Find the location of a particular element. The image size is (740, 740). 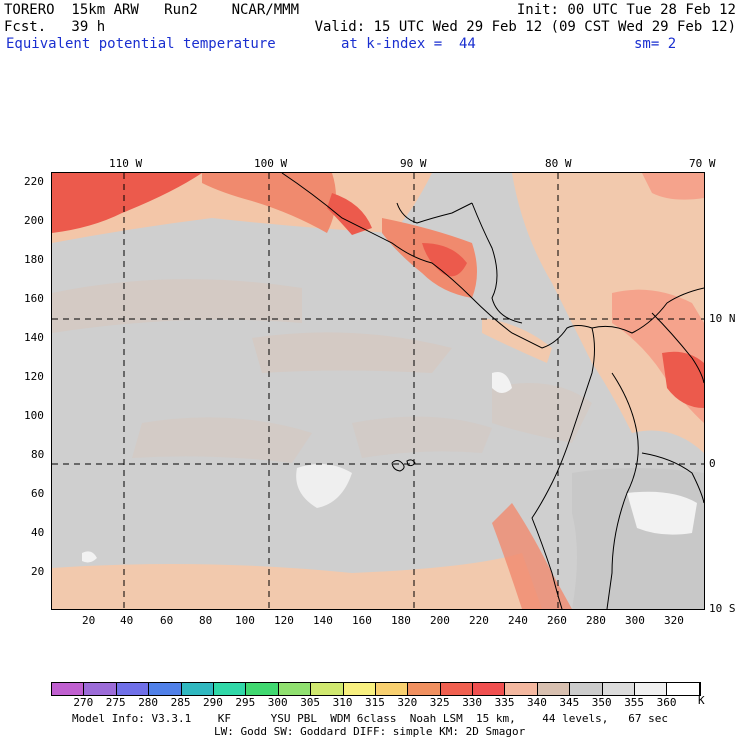

y-tick-label: 220 is located at coordinates (34, 181).